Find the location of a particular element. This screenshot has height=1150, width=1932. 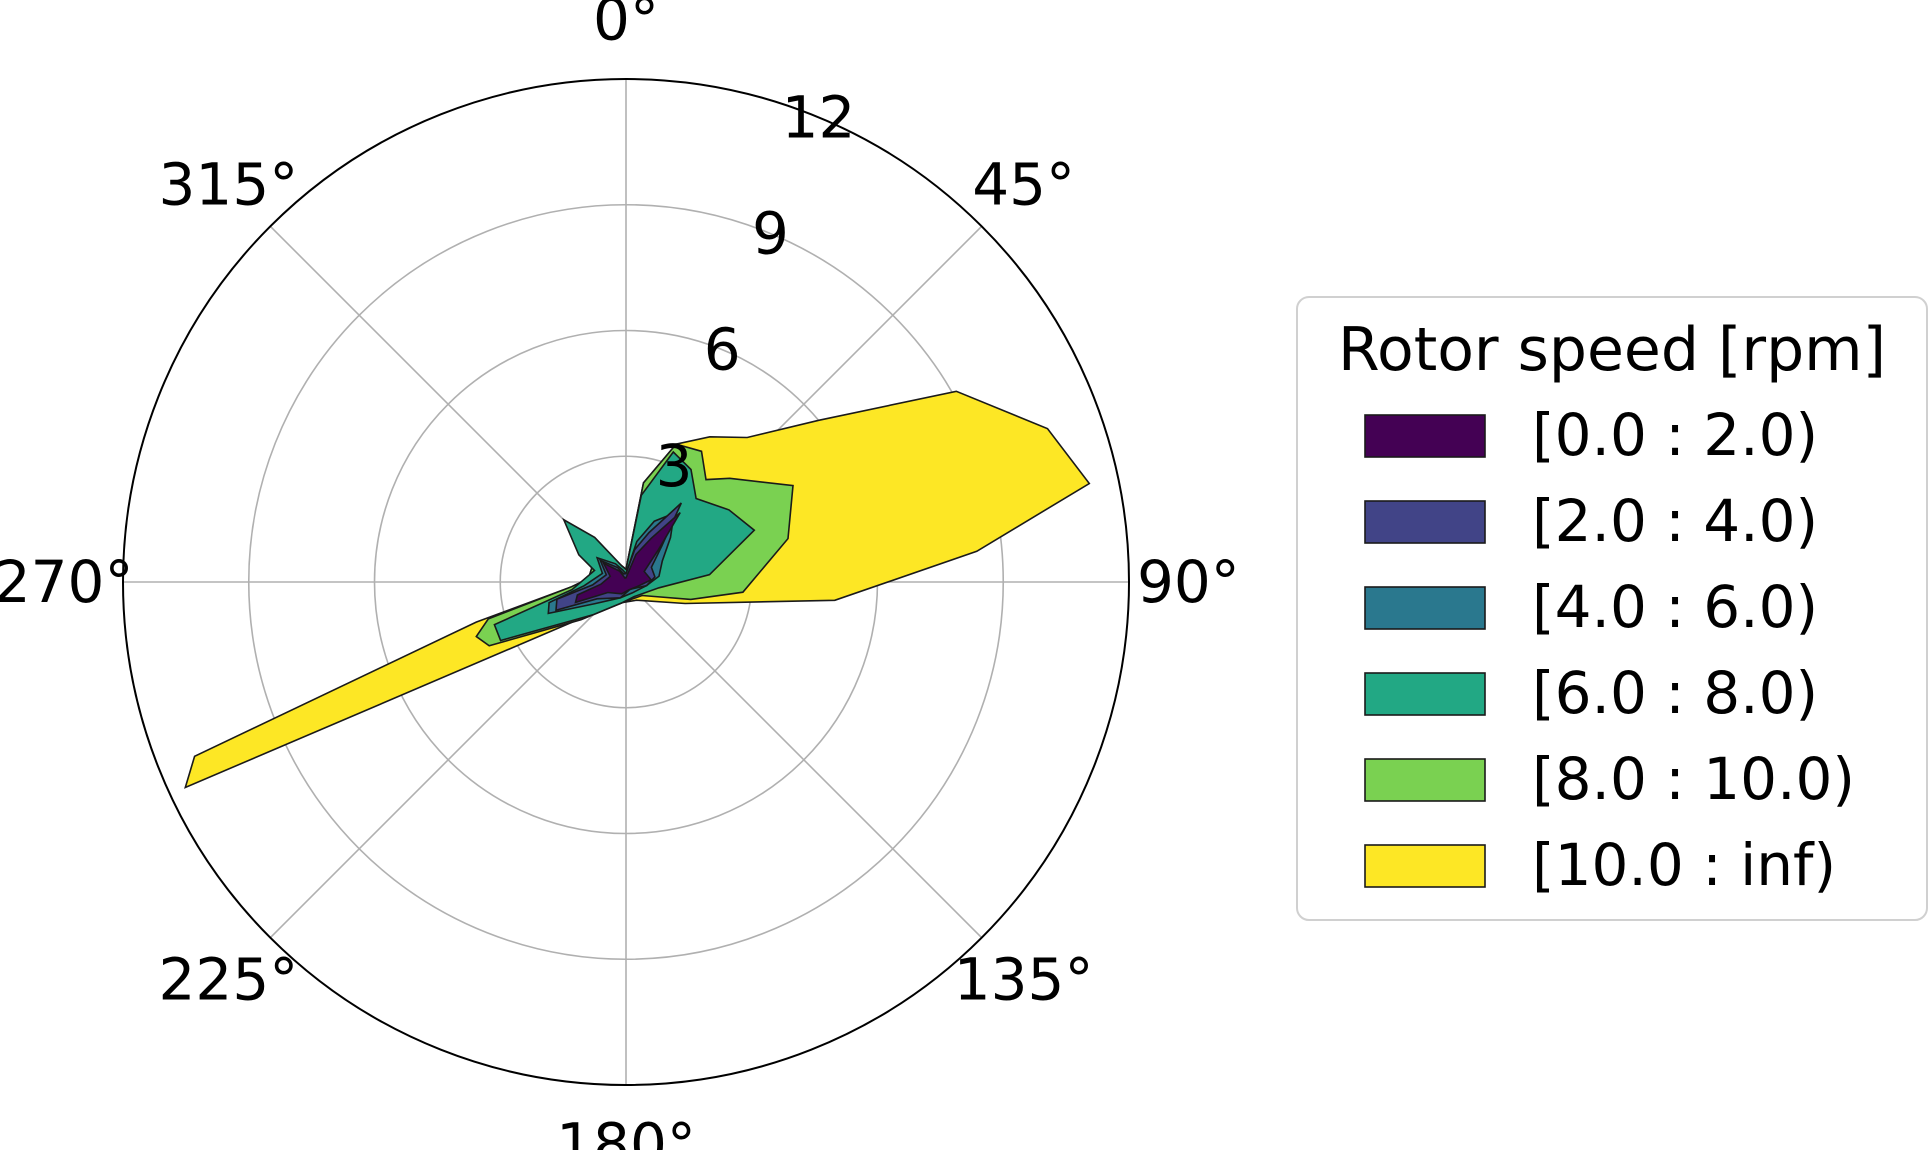

angle-tick-label: 90° is located at coordinates (1188, 582).